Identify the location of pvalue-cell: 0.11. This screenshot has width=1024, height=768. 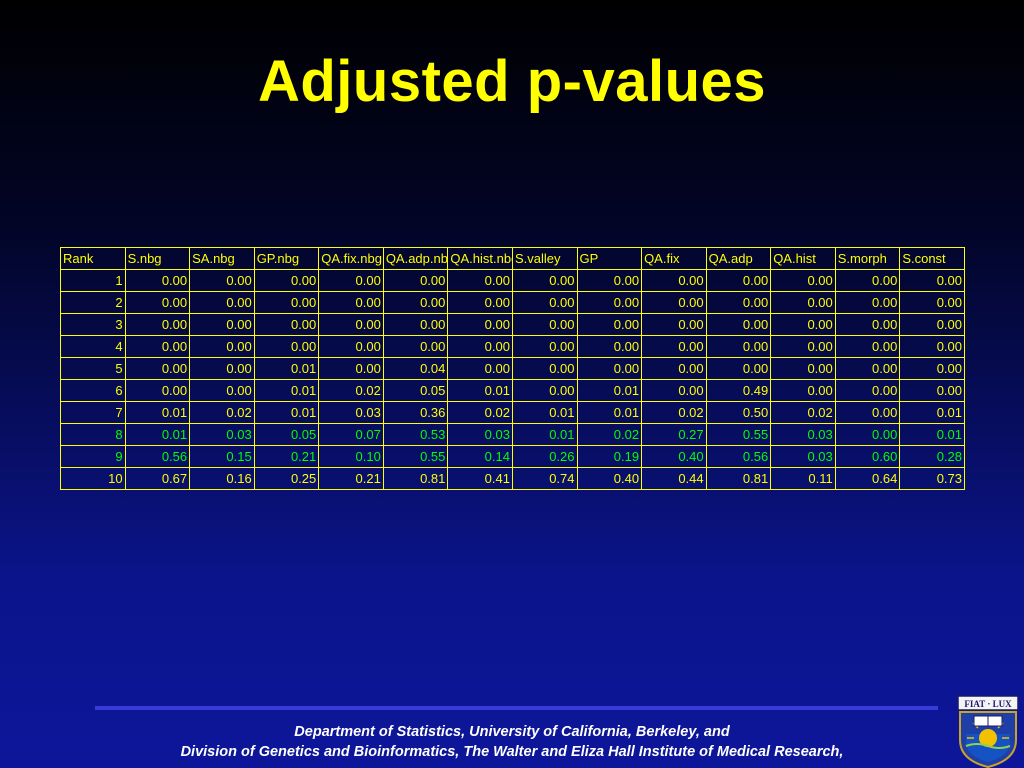
(803, 478).